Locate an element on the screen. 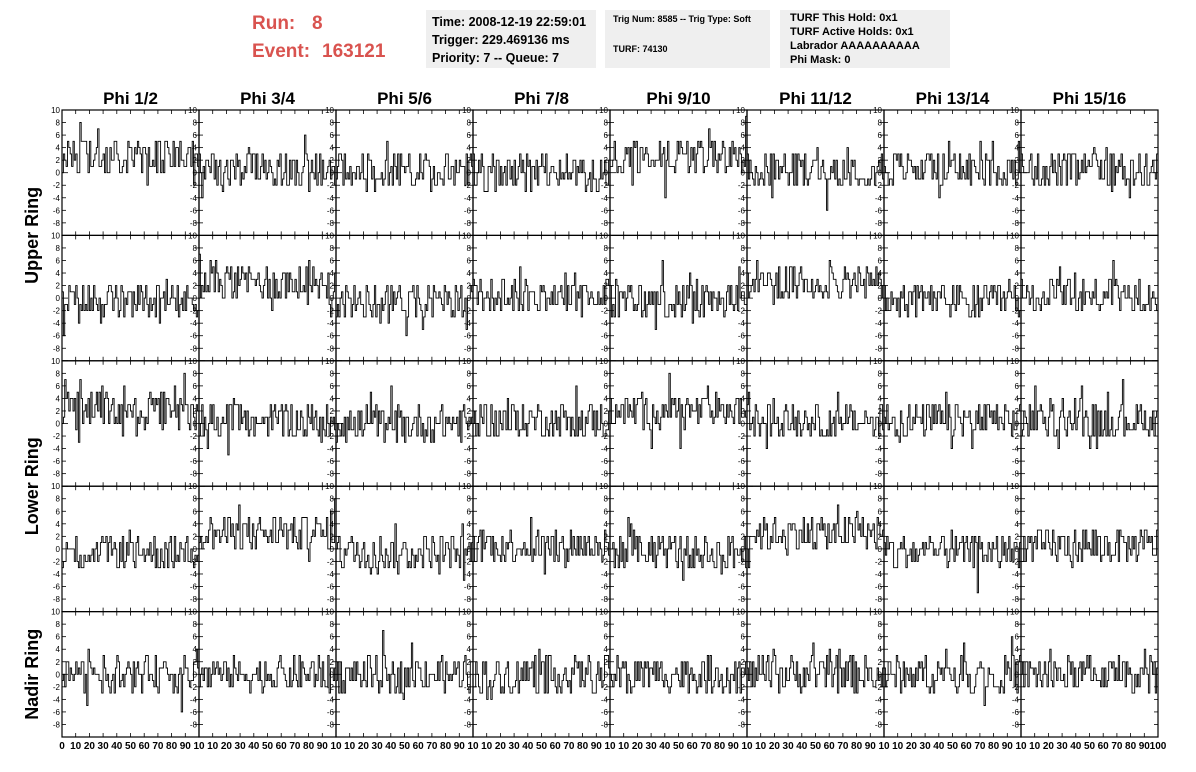 This screenshot has height=772, width=1196. x-tick-label: 50 is located at coordinates (405, 746).